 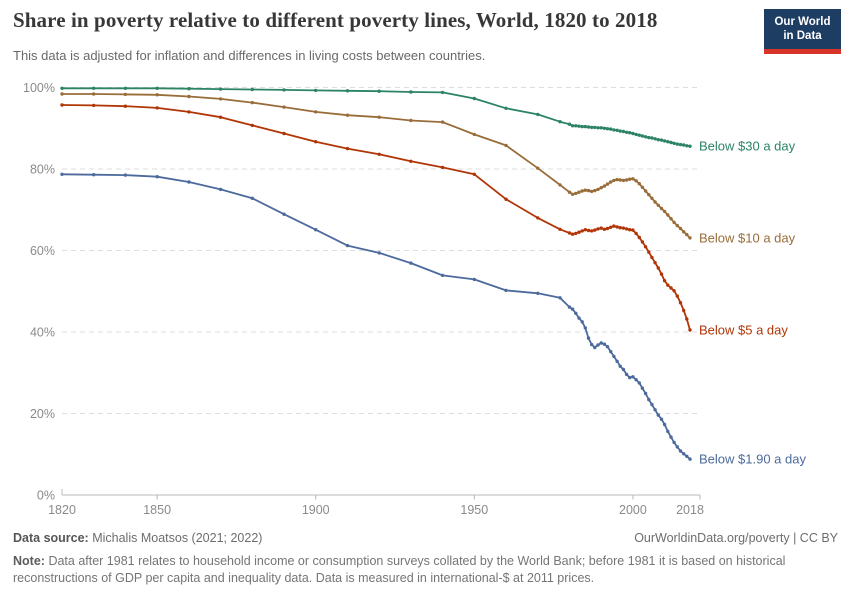 I want to click on x-tick-label: 2018, so click(x=690, y=510).